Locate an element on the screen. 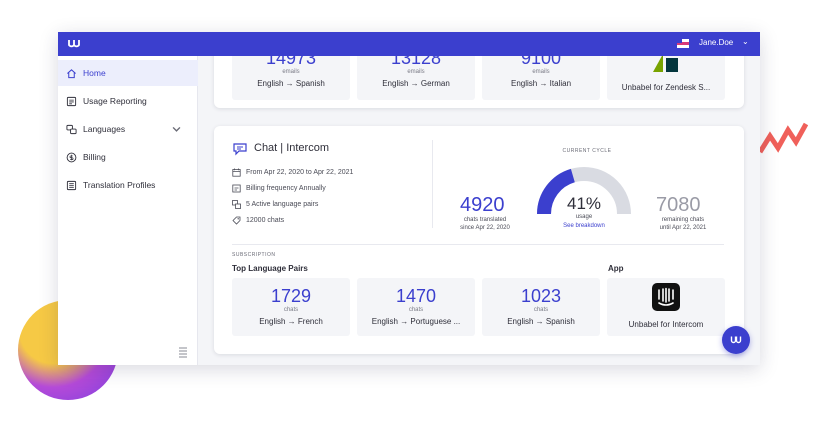  subscription-period: From Apr 22, 2020 to Apr 22, 2021 is located at coordinates (292, 172).